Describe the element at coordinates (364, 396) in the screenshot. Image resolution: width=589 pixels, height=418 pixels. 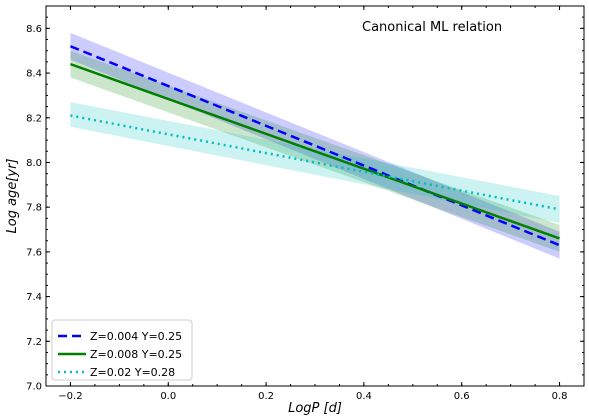
I see `x-tick-label: 0.4` at that location.